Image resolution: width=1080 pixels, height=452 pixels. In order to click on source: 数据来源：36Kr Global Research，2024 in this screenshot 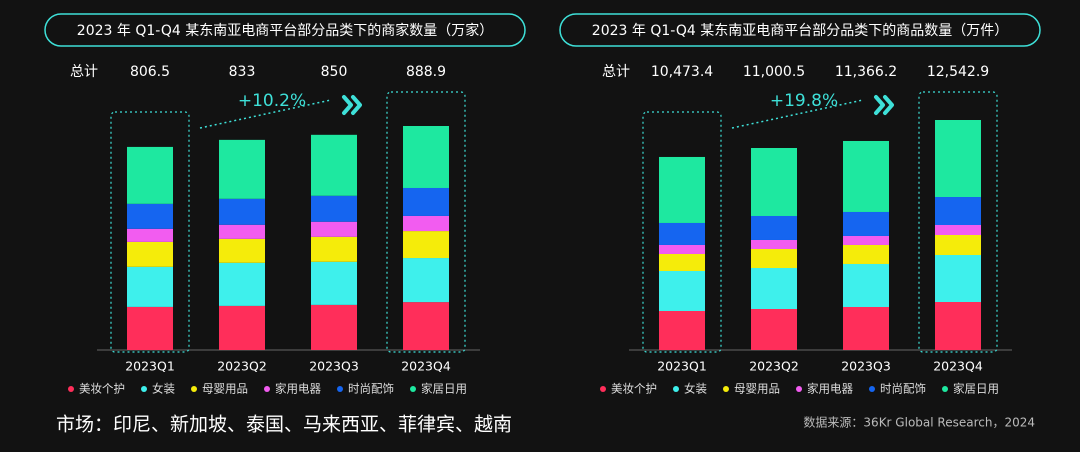, I will do `click(919, 422)`.